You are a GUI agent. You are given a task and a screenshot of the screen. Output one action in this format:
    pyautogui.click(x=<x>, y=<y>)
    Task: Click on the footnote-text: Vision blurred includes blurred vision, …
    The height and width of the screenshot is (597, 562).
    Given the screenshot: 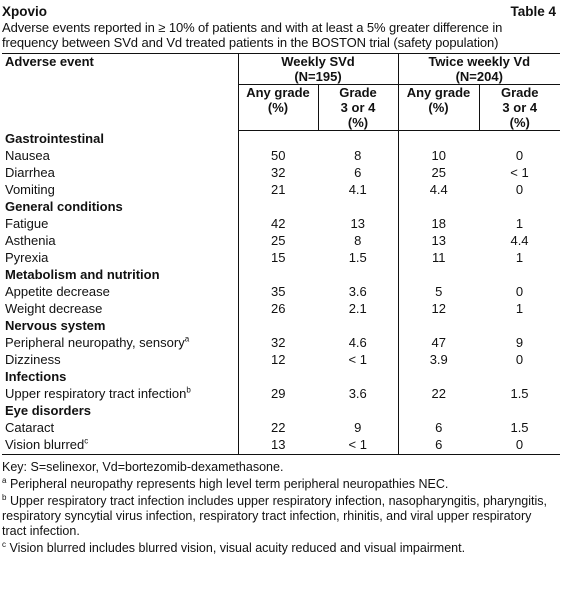 What is the action you would take?
    pyautogui.click(x=237, y=548)
    